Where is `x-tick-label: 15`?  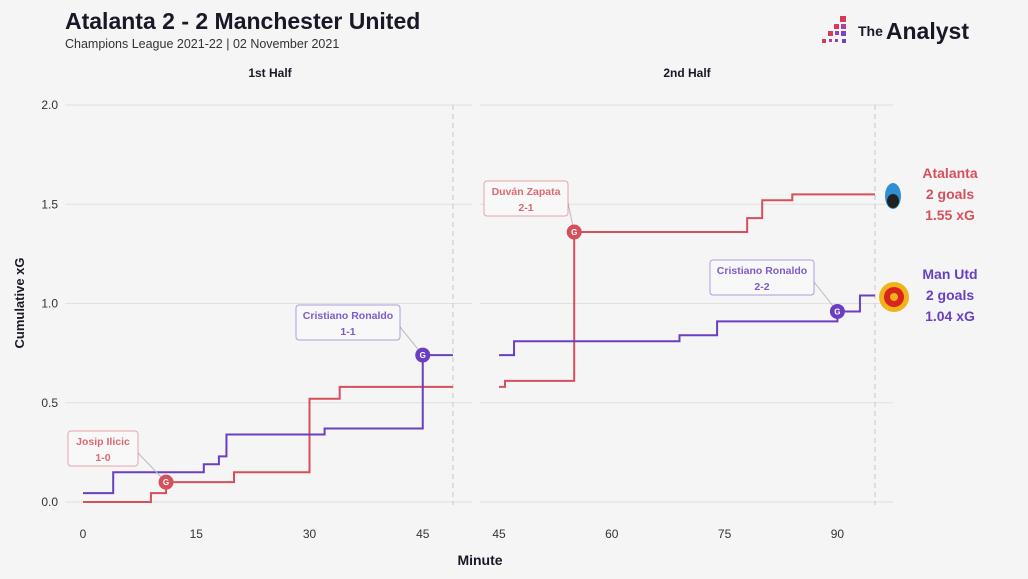
x-tick-label: 15 is located at coordinates (197, 534).